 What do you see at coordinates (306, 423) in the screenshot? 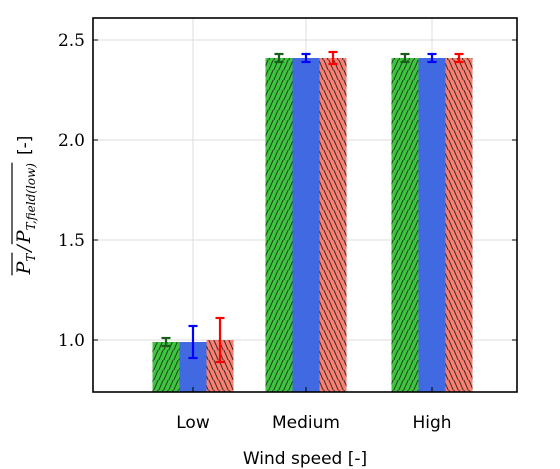
I see `x-tick-label: Medium` at bounding box center [306, 423].